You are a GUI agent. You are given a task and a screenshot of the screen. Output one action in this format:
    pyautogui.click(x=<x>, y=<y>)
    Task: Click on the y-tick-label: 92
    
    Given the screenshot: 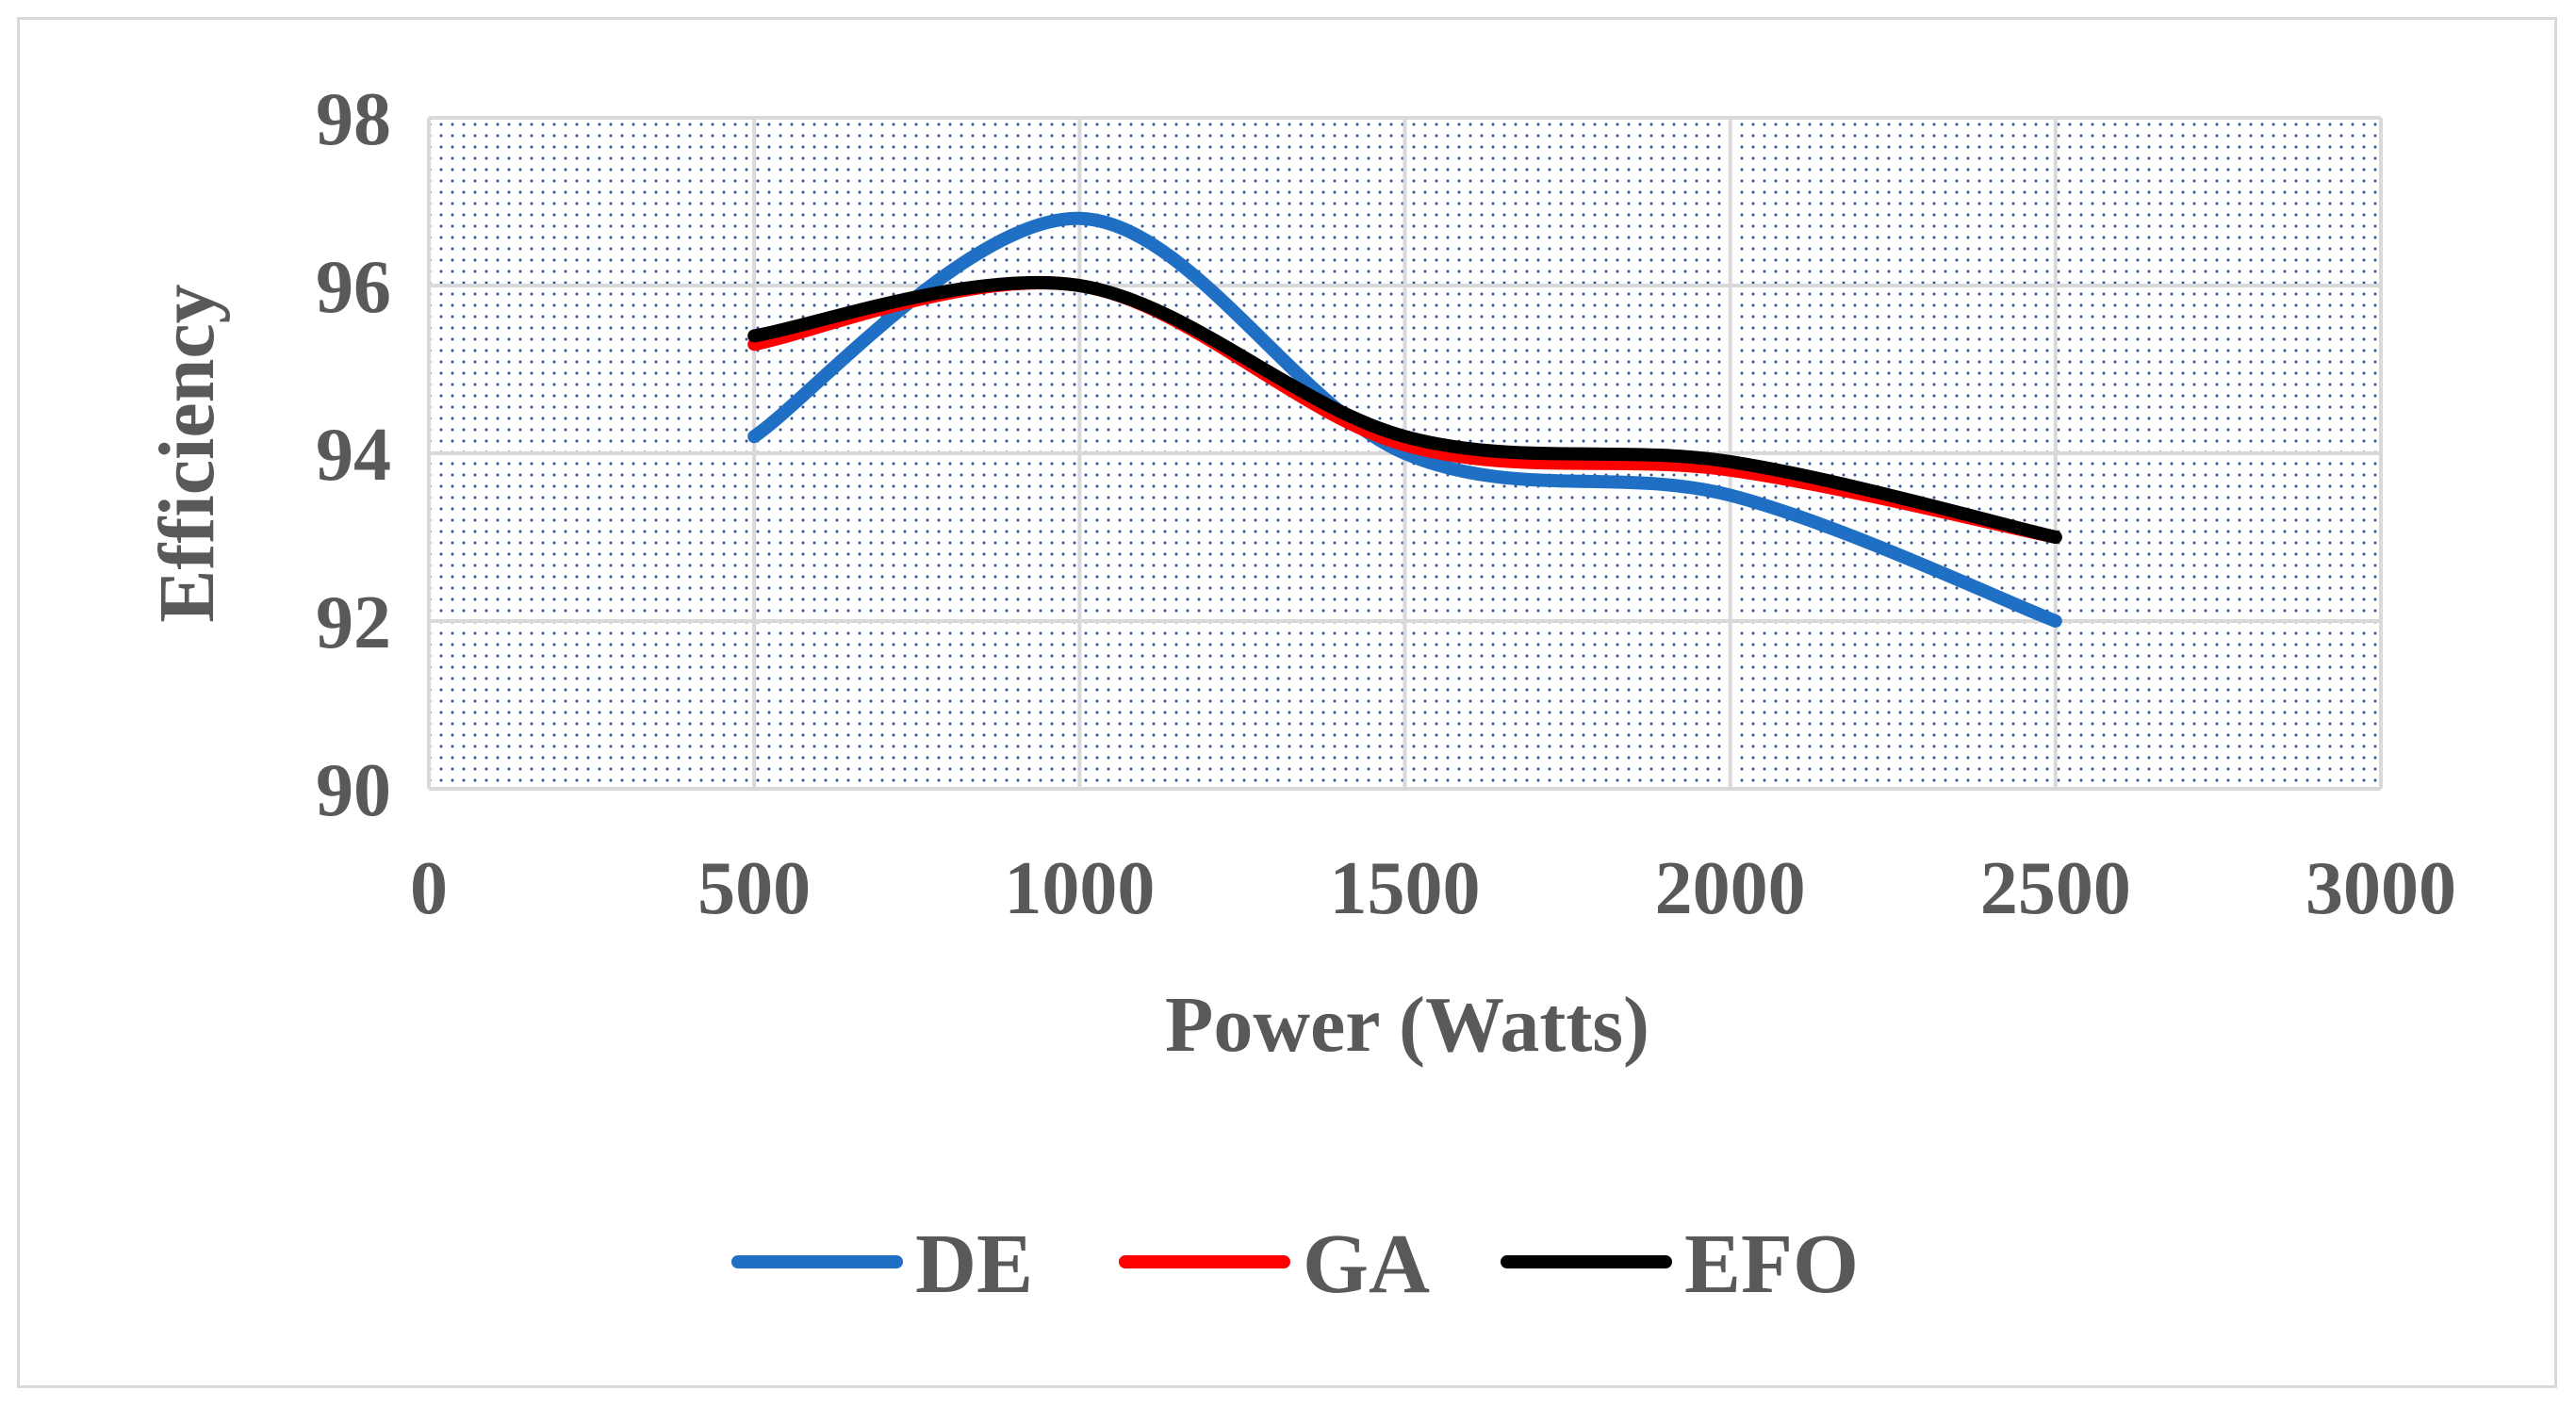 What is the action you would take?
    pyautogui.click(x=353, y=622)
    